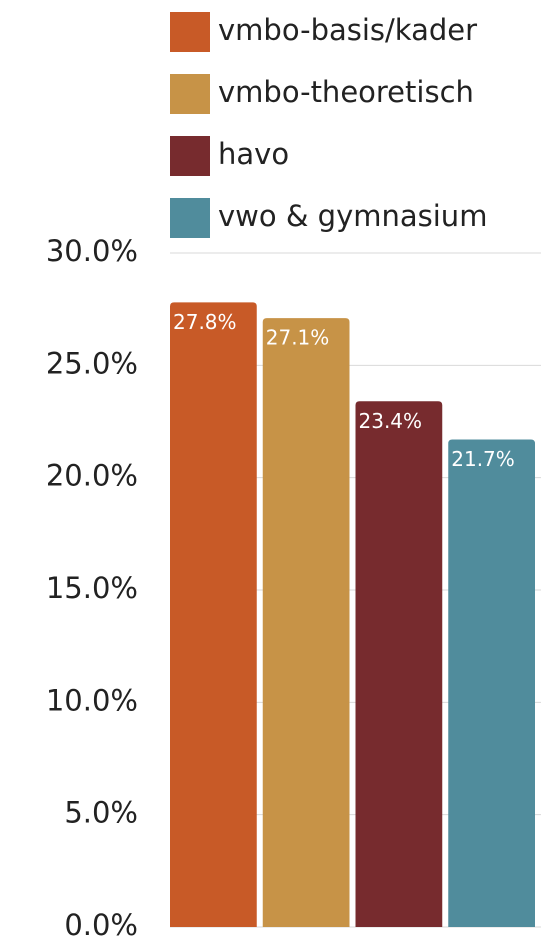 This screenshot has height=941, width=543. I want to click on legend-label: vwo & gymnasium, so click(352, 216).